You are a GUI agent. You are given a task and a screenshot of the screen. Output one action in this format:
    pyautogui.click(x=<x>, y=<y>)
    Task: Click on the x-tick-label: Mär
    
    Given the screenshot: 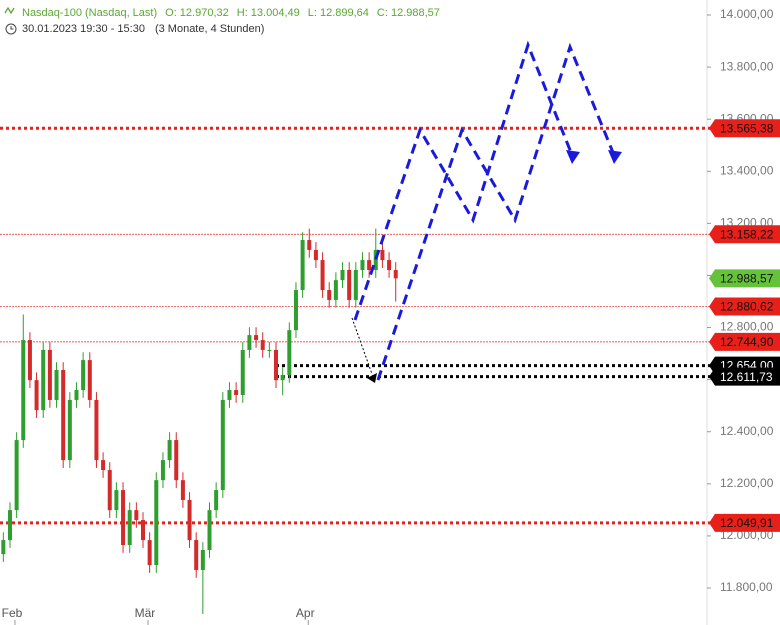 What is the action you would take?
    pyautogui.click(x=145, y=613)
    